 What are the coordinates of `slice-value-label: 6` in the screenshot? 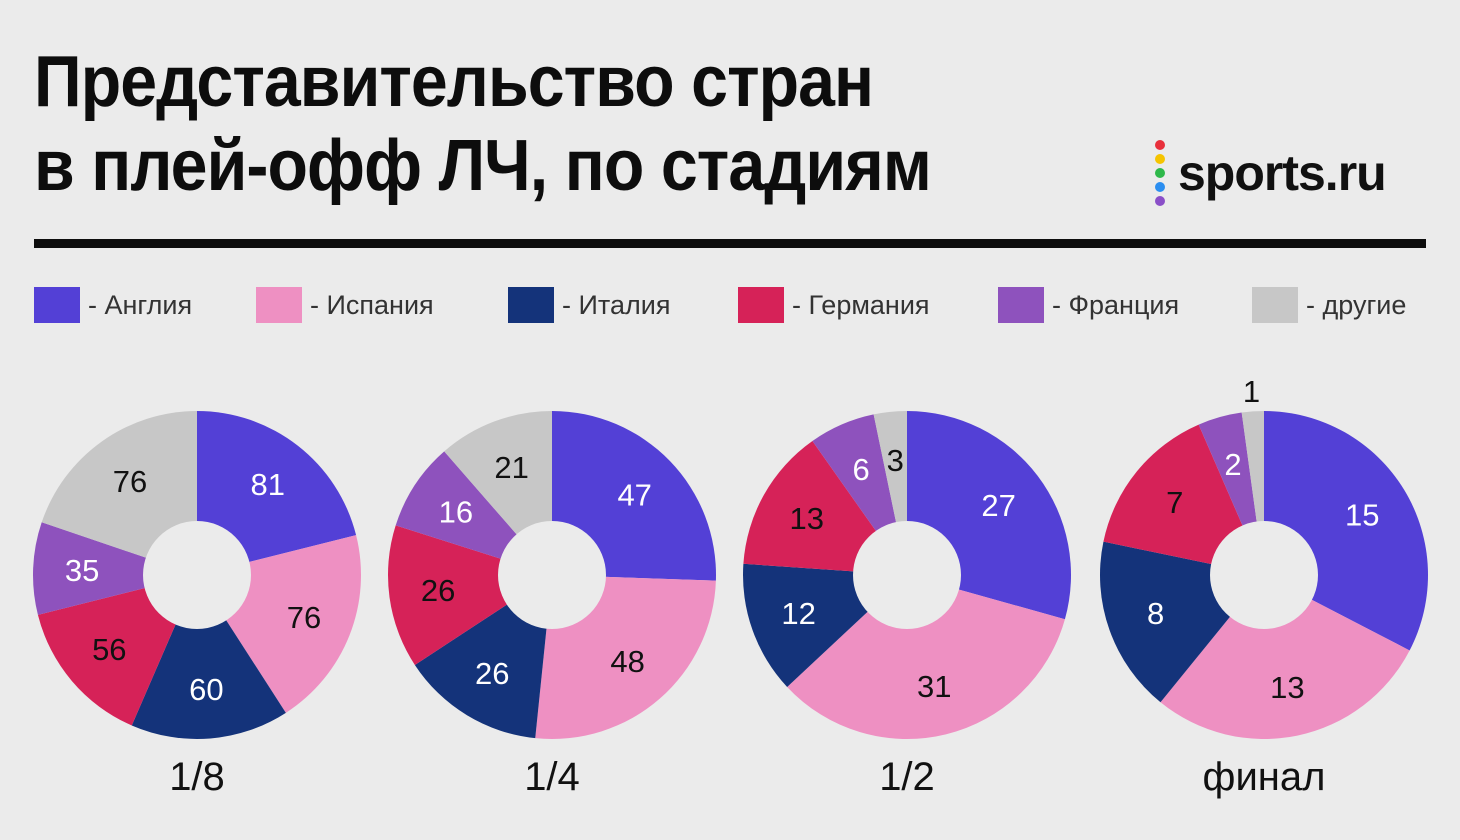 It's located at (861, 469).